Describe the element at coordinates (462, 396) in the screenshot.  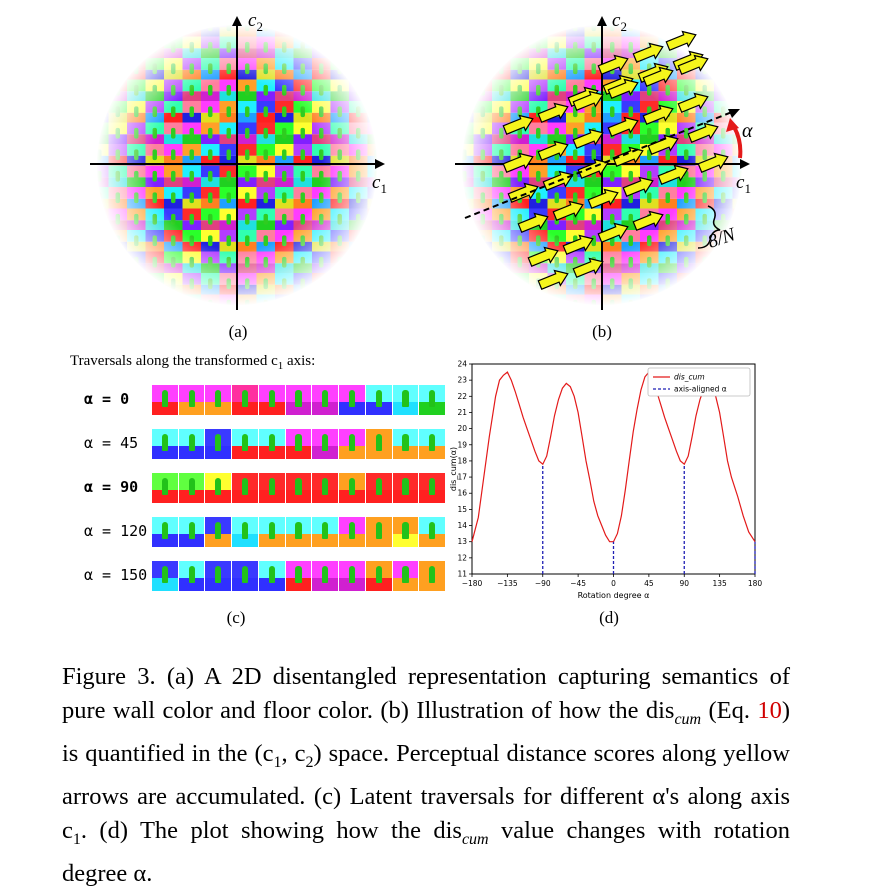
I see `y-tick-label: 22` at that location.